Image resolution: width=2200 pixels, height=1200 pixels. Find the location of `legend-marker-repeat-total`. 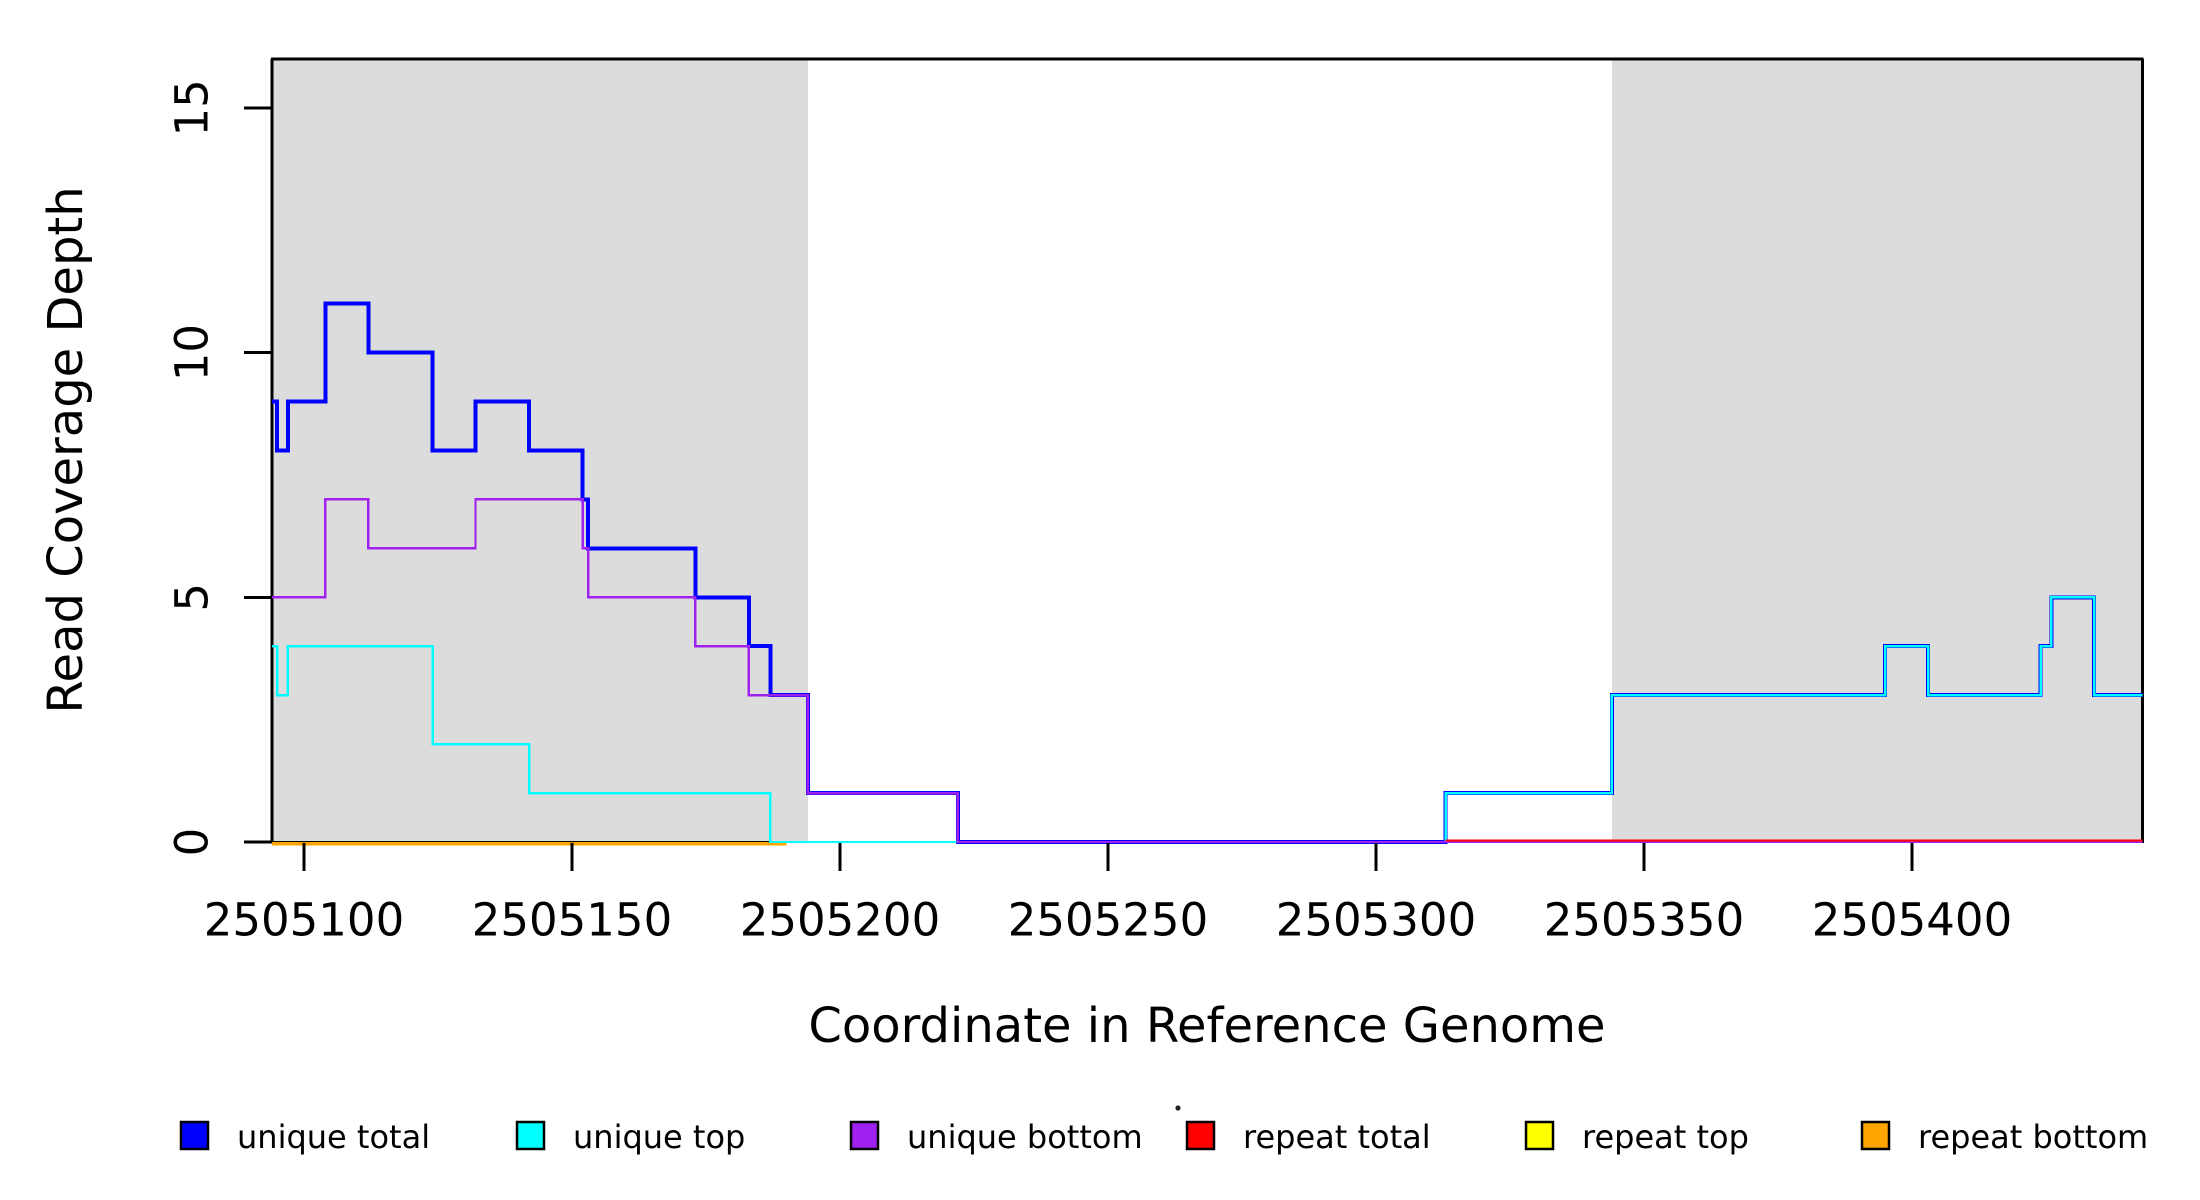

legend-marker-repeat-total is located at coordinates (1200, 1135).